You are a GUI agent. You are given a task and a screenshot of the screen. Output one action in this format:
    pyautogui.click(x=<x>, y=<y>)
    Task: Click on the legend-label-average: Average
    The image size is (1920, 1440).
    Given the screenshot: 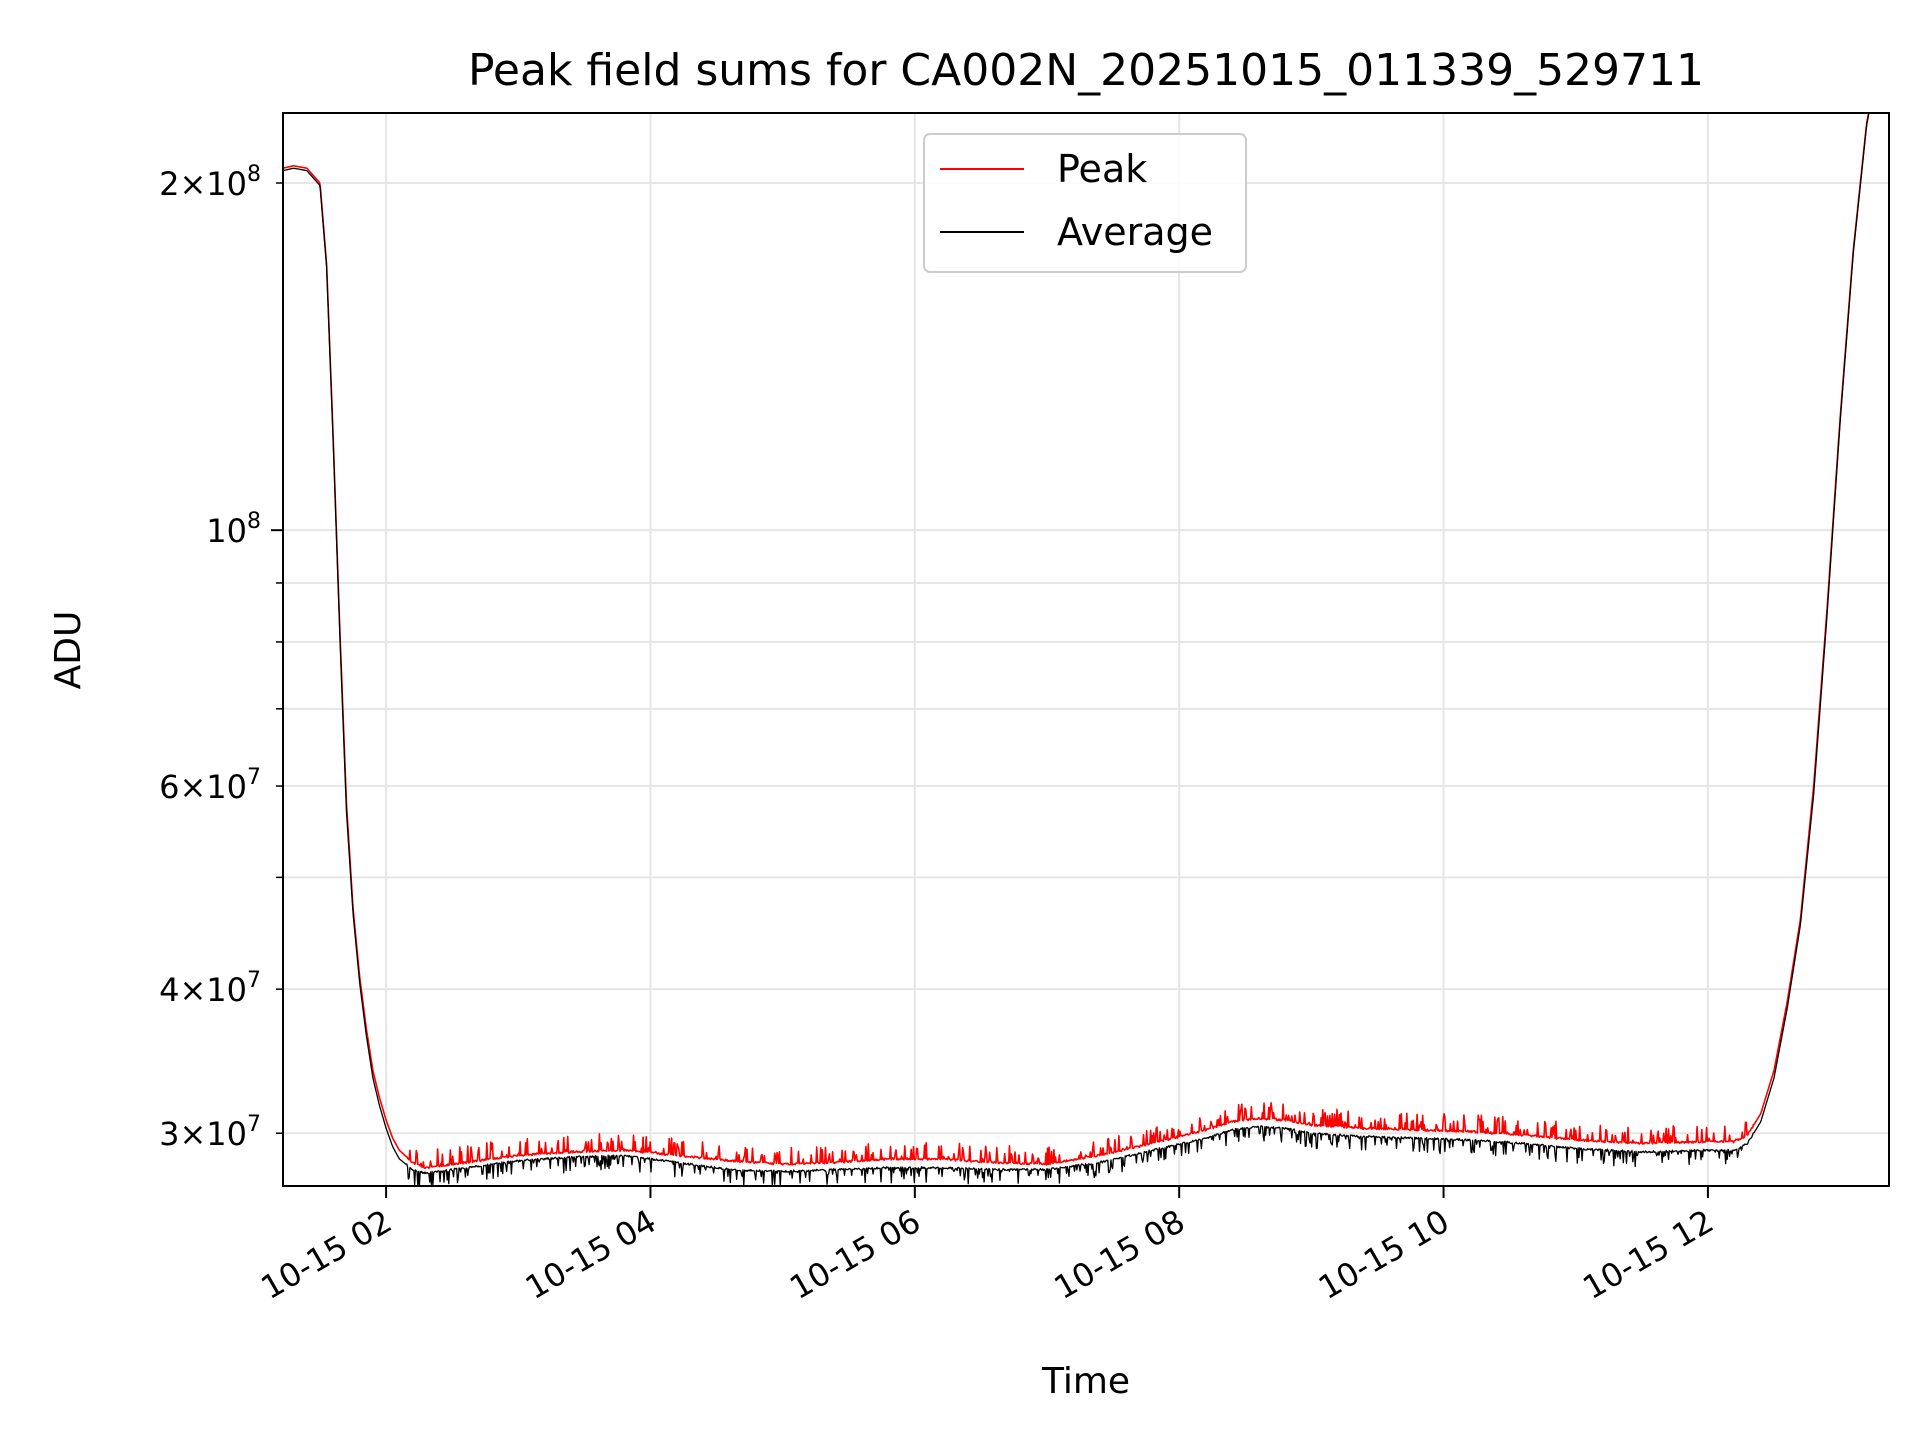 What is the action you would take?
    pyautogui.click(x=1135, y=232)
    